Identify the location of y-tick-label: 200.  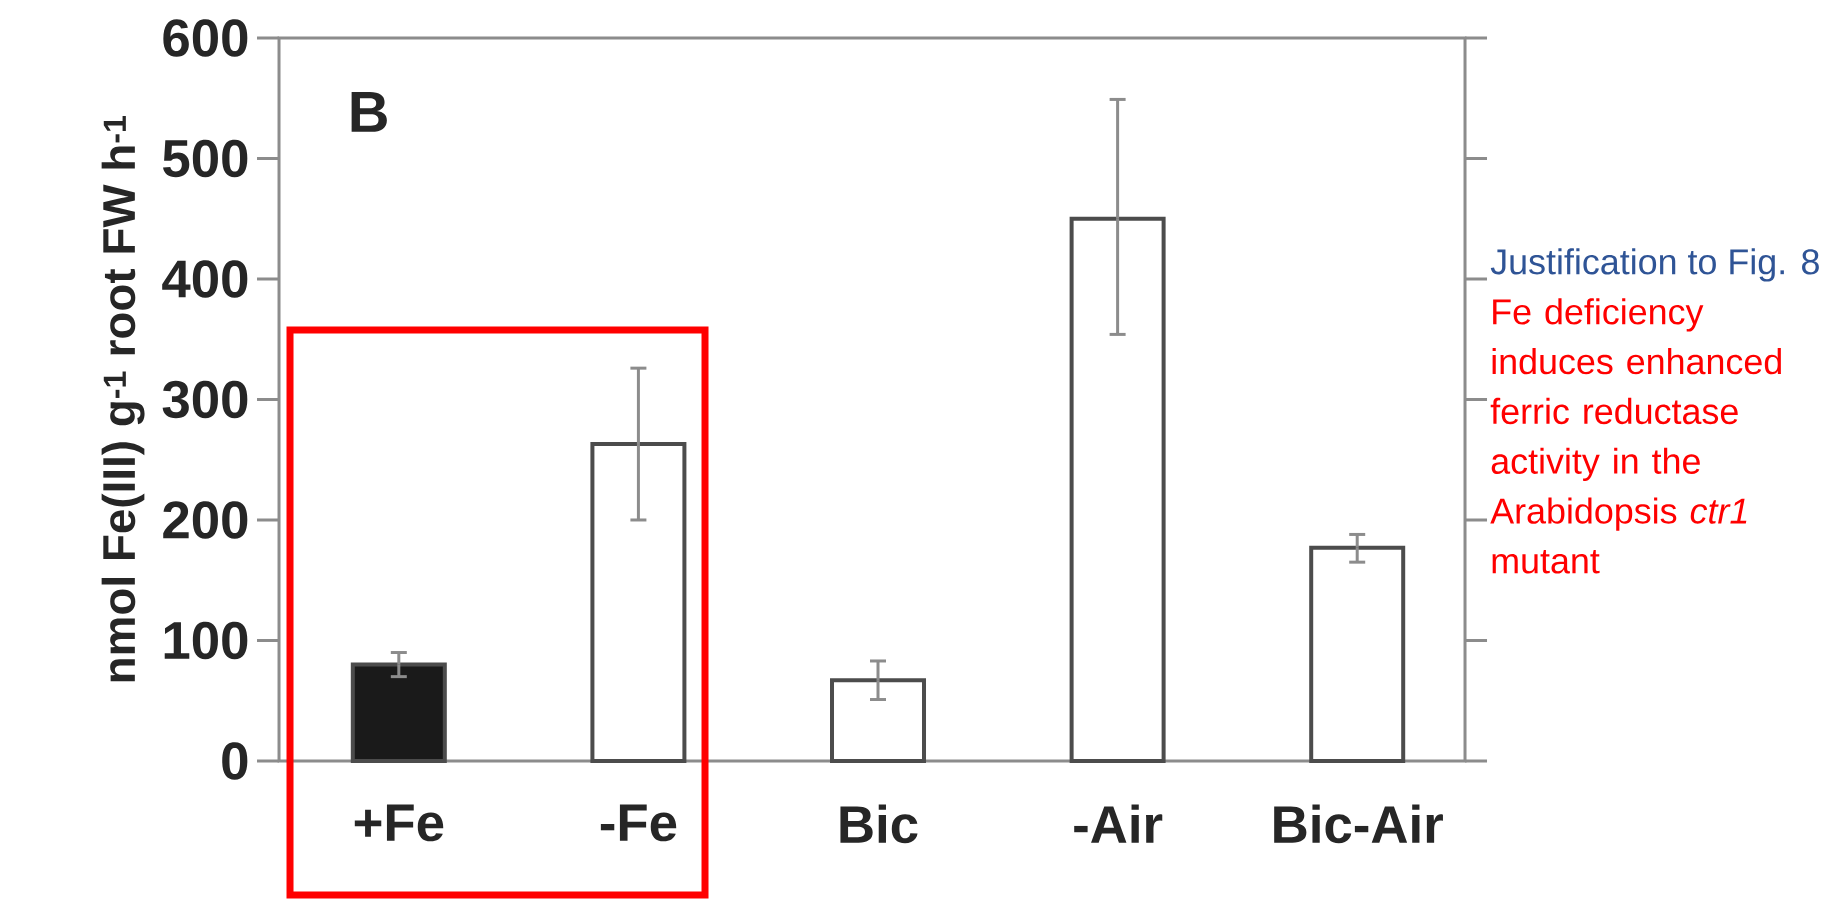
(205, 520).